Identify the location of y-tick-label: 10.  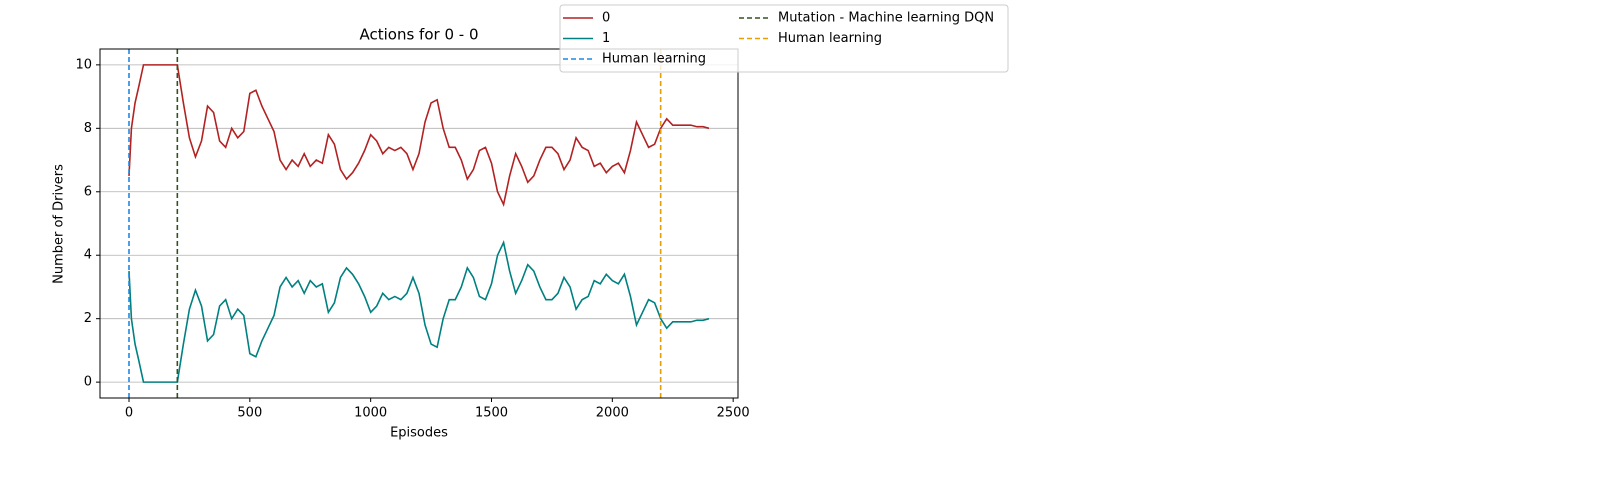
(83, 64).